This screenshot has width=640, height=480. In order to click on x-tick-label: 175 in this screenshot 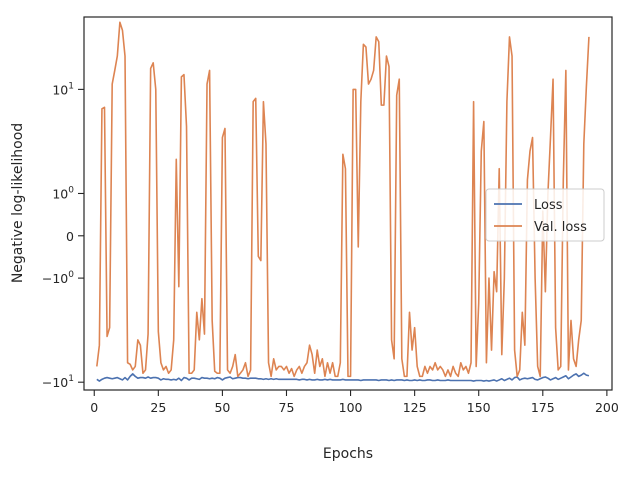, I will do `click(543, 407)`.